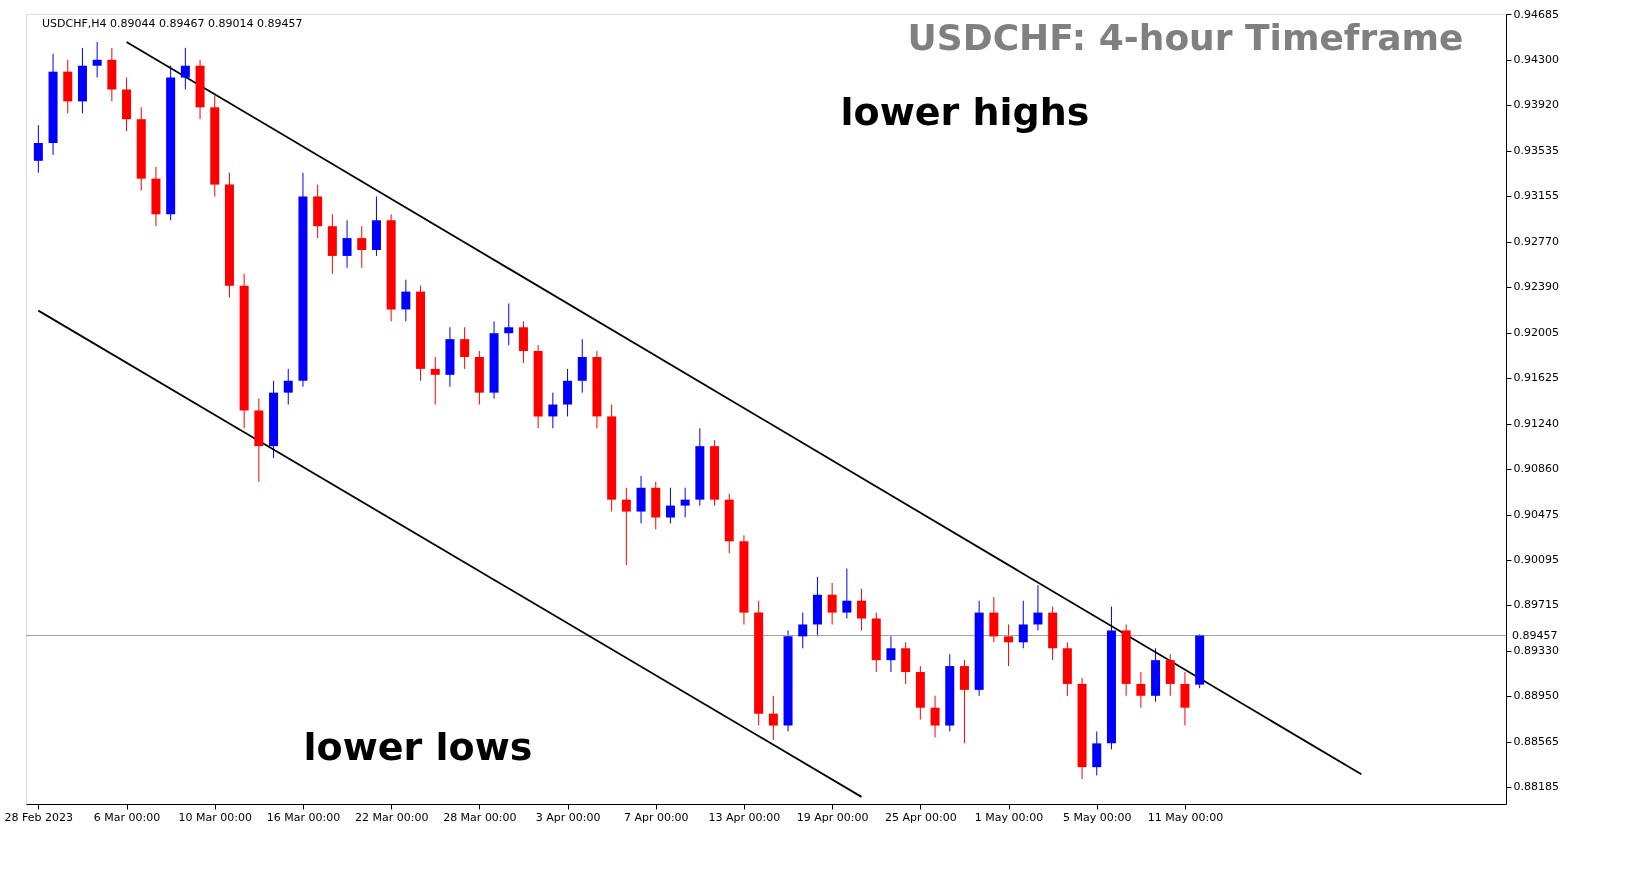 This screenshot has height=884, width=1649. What do you see at coordinates (1097, 817) in the screenshot?
I see `x-tick-label: 5 May 00:00` at bounding box center [1097, 817].